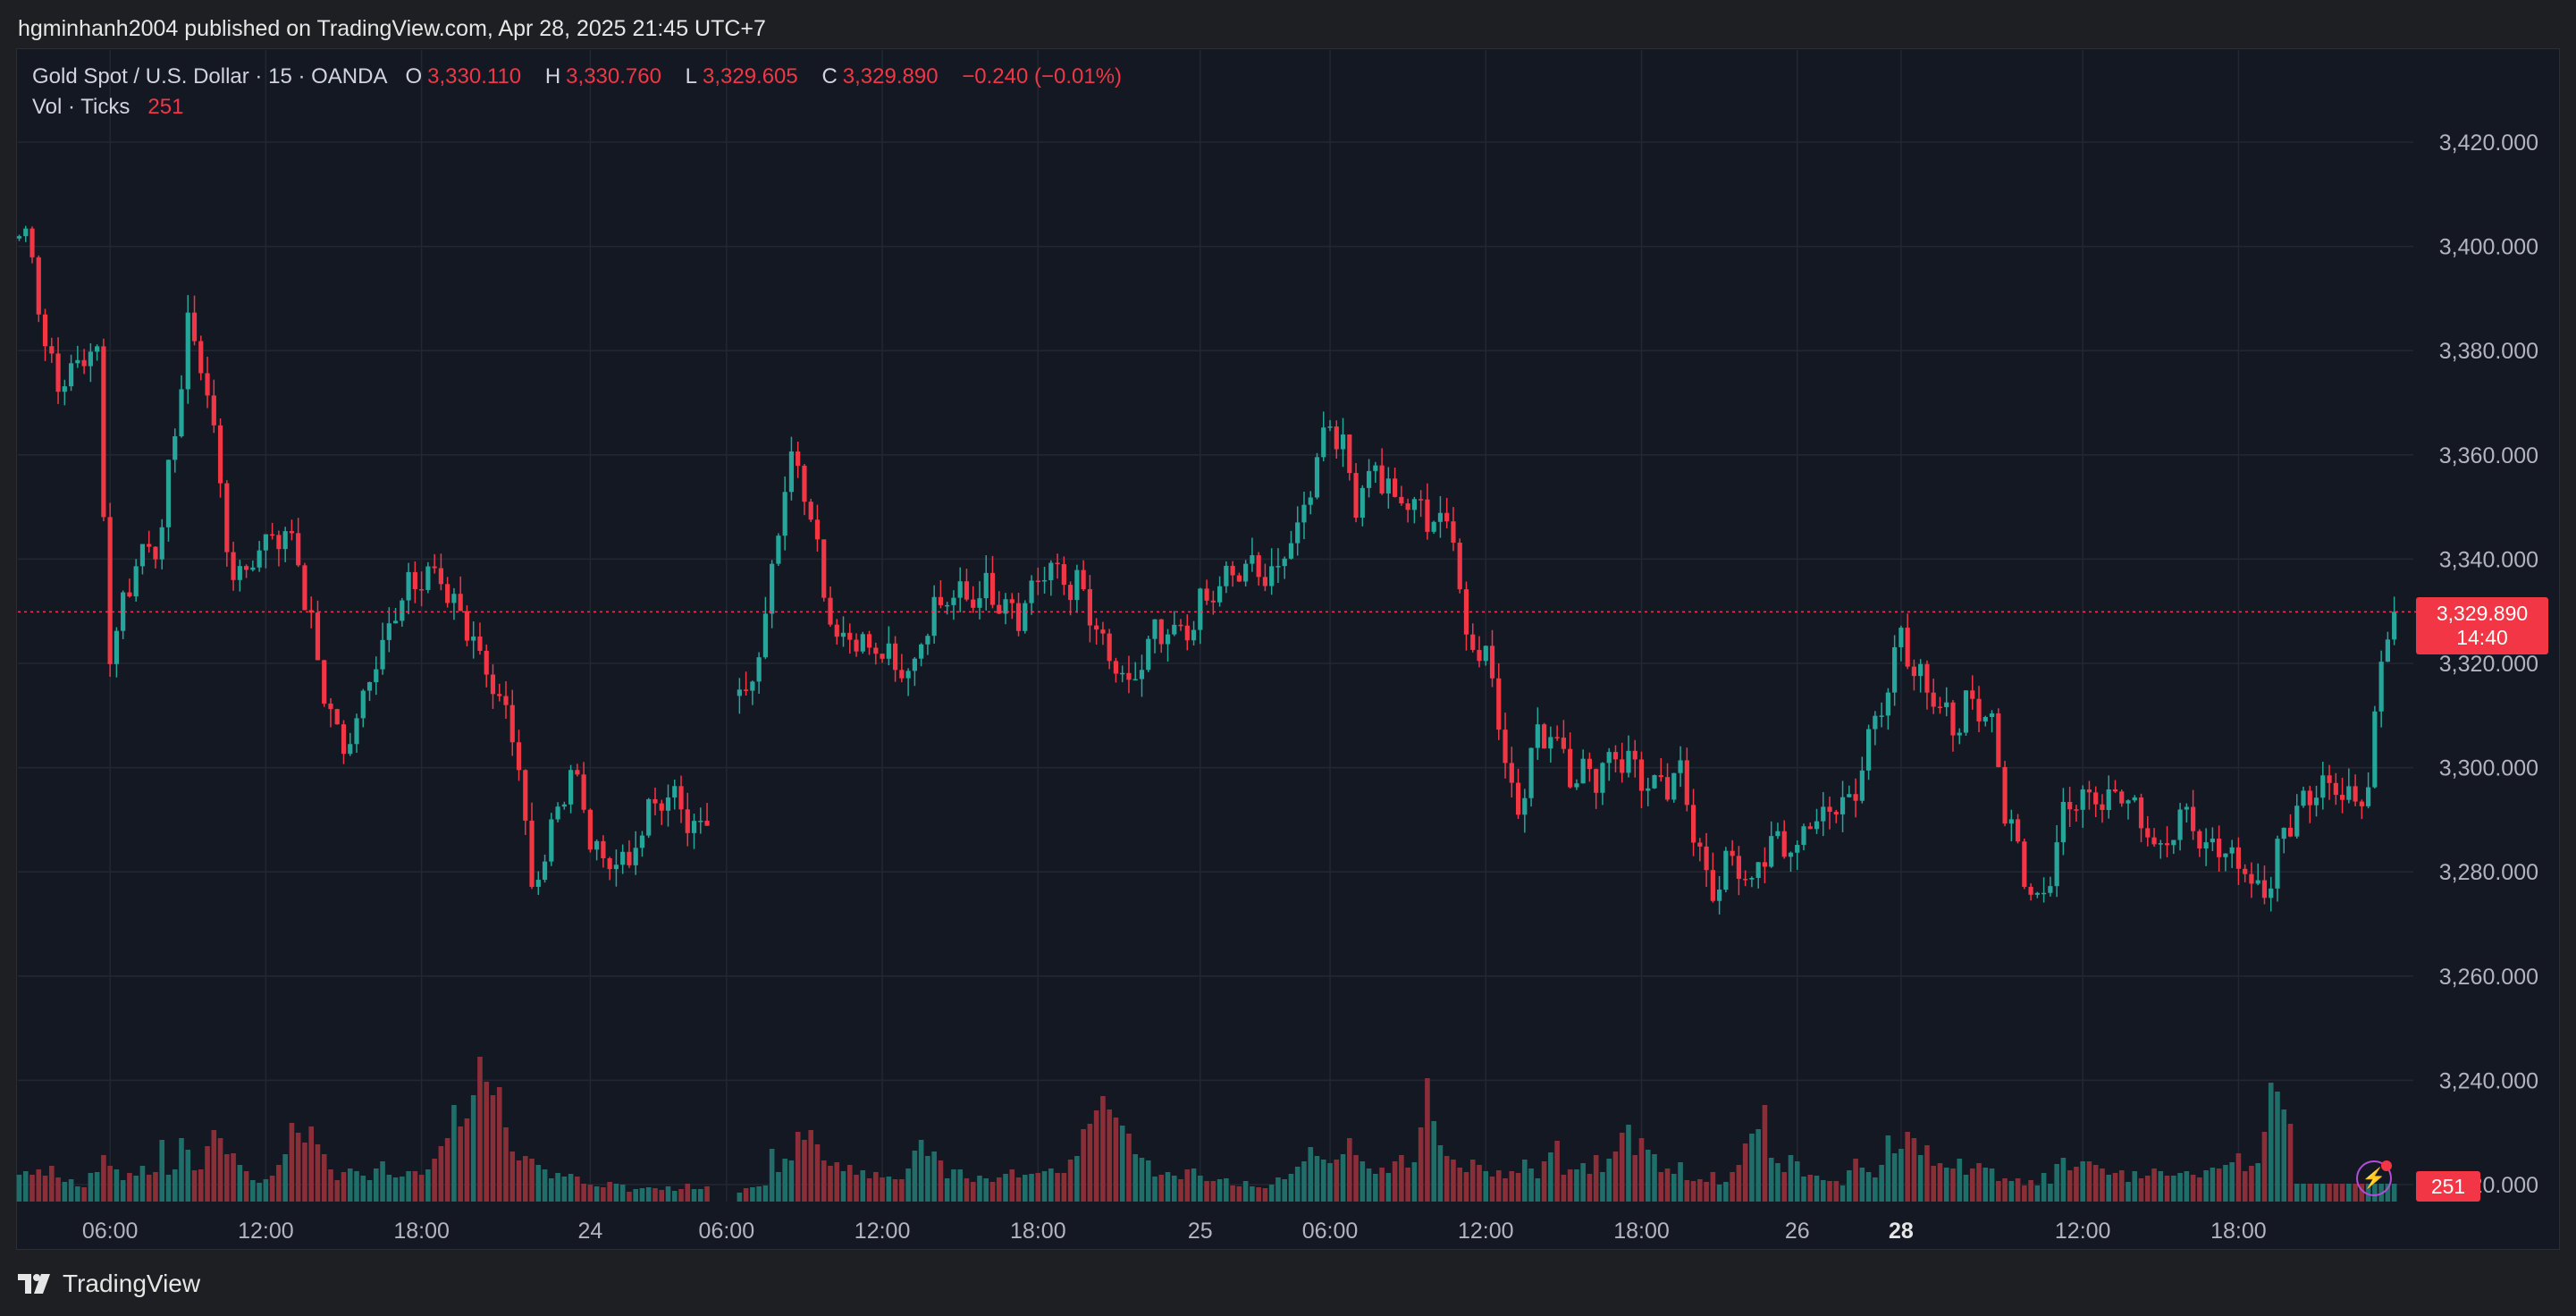 This screenshot has width=2576, height=1316. What do you see at coordinates (474, 76) in the screenshot?
I see `open-value: 3,330.110` at bounding box center [474, 76].